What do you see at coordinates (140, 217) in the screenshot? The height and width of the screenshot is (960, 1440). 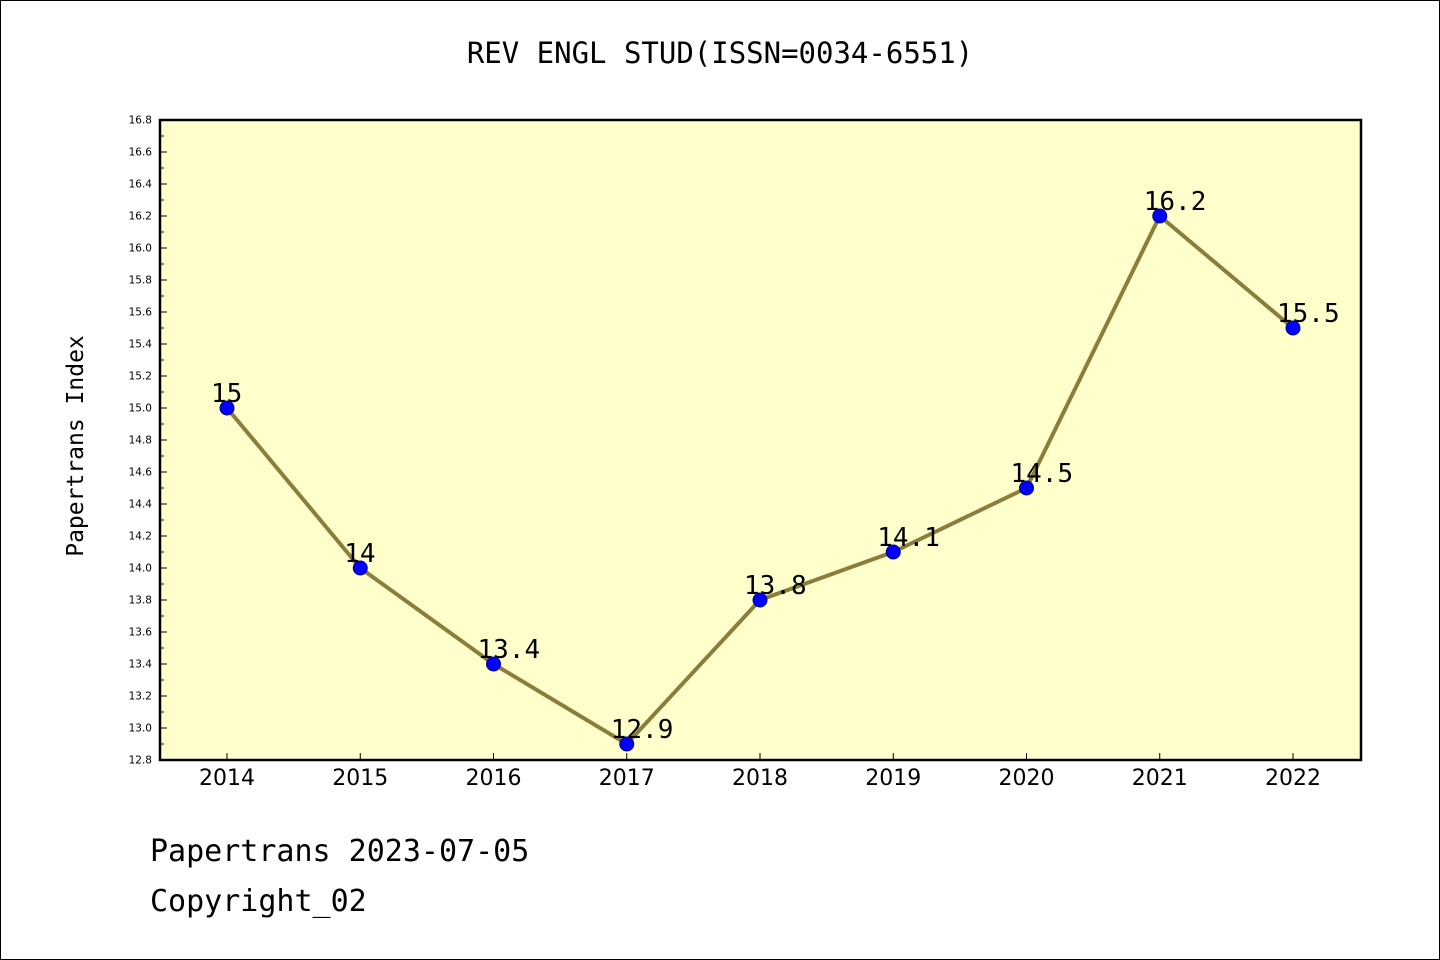 I see `y-tick-label: 16.2` at bounding box center [140, 217].